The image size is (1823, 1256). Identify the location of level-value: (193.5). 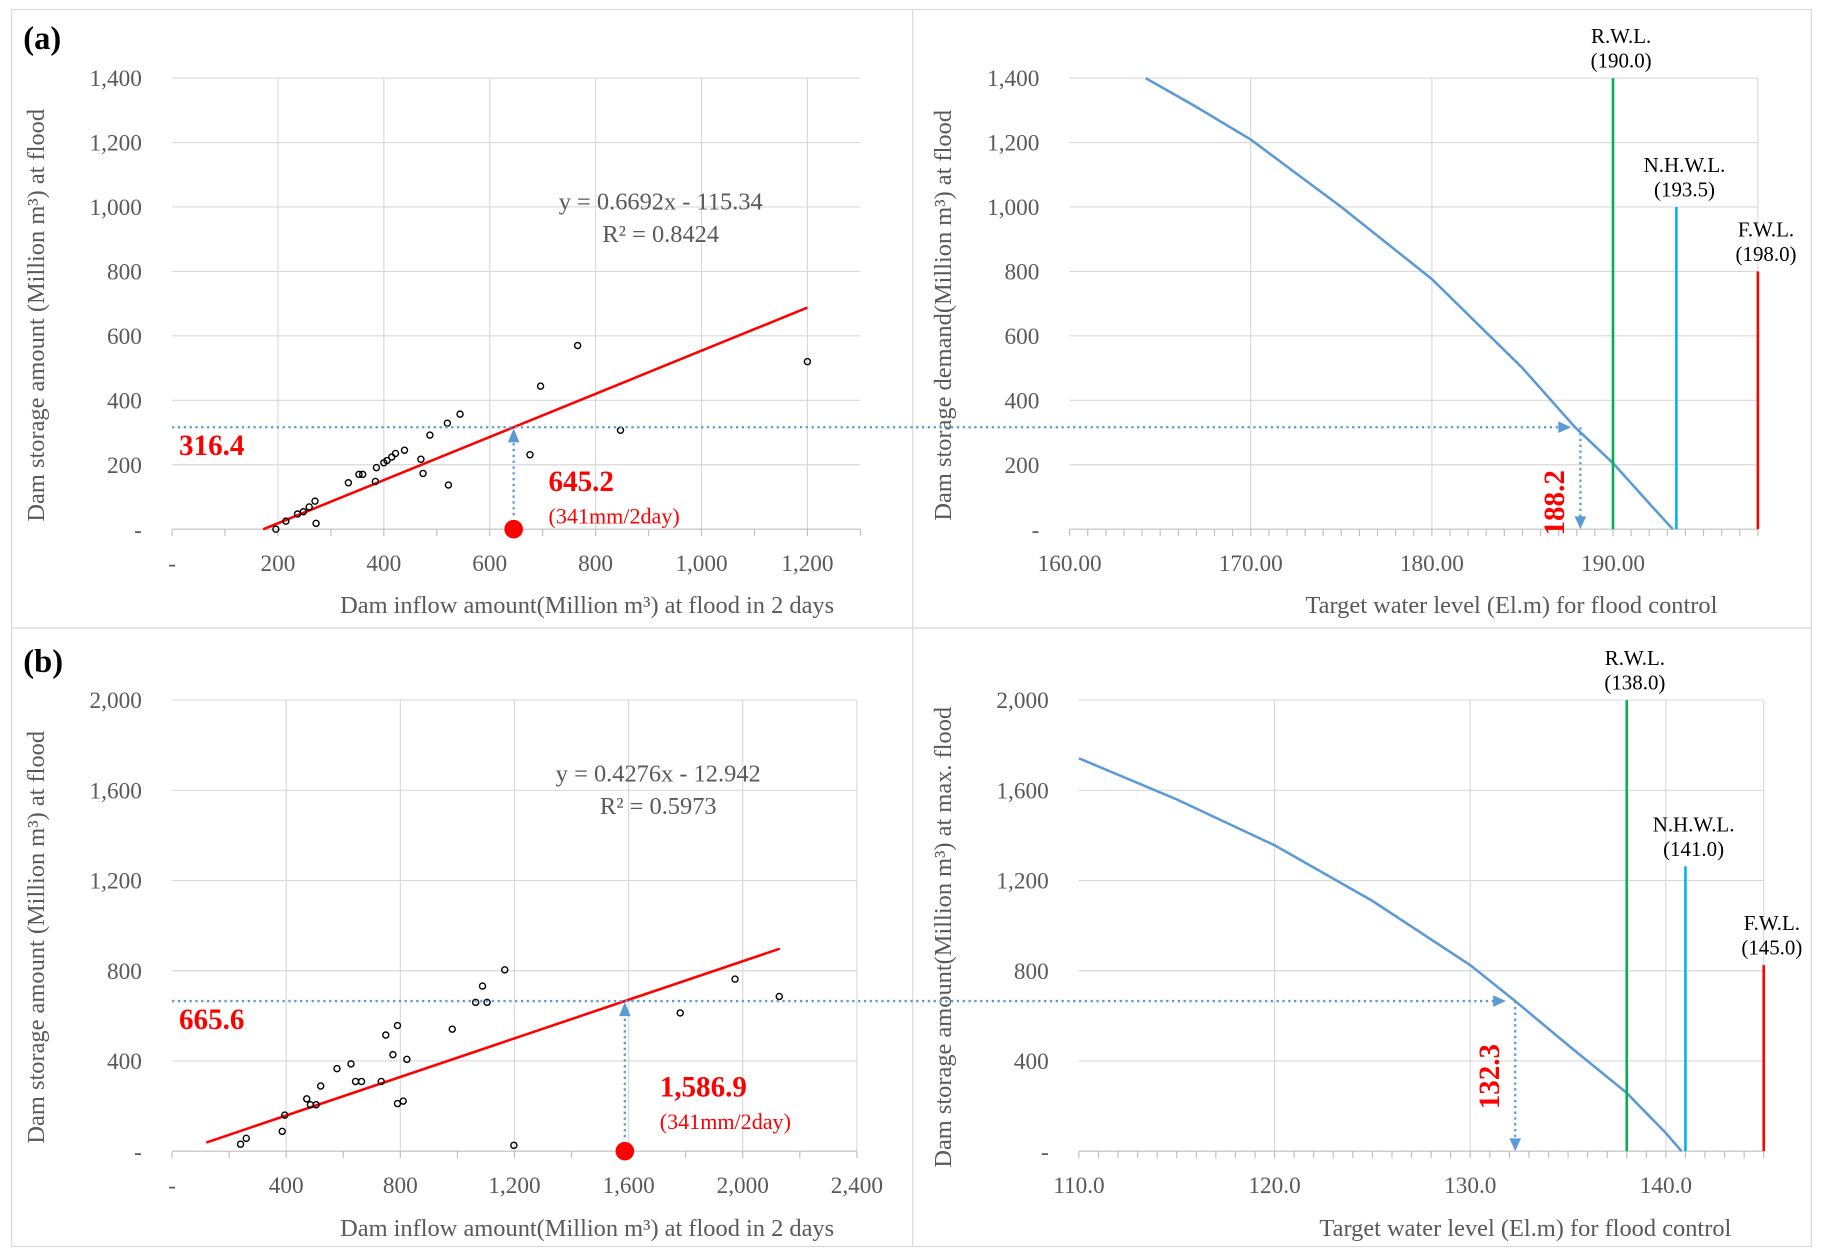
(1684, 189).